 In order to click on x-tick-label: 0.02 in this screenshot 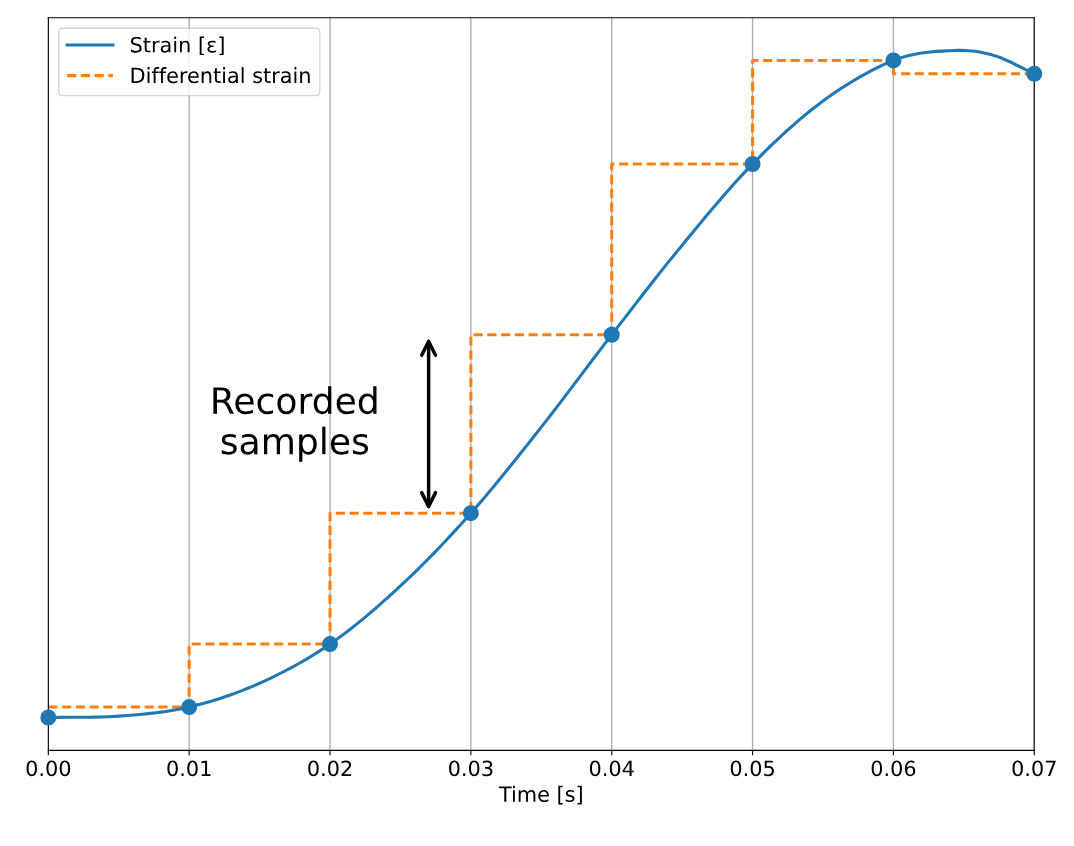, I will do `click(330, 768)`.